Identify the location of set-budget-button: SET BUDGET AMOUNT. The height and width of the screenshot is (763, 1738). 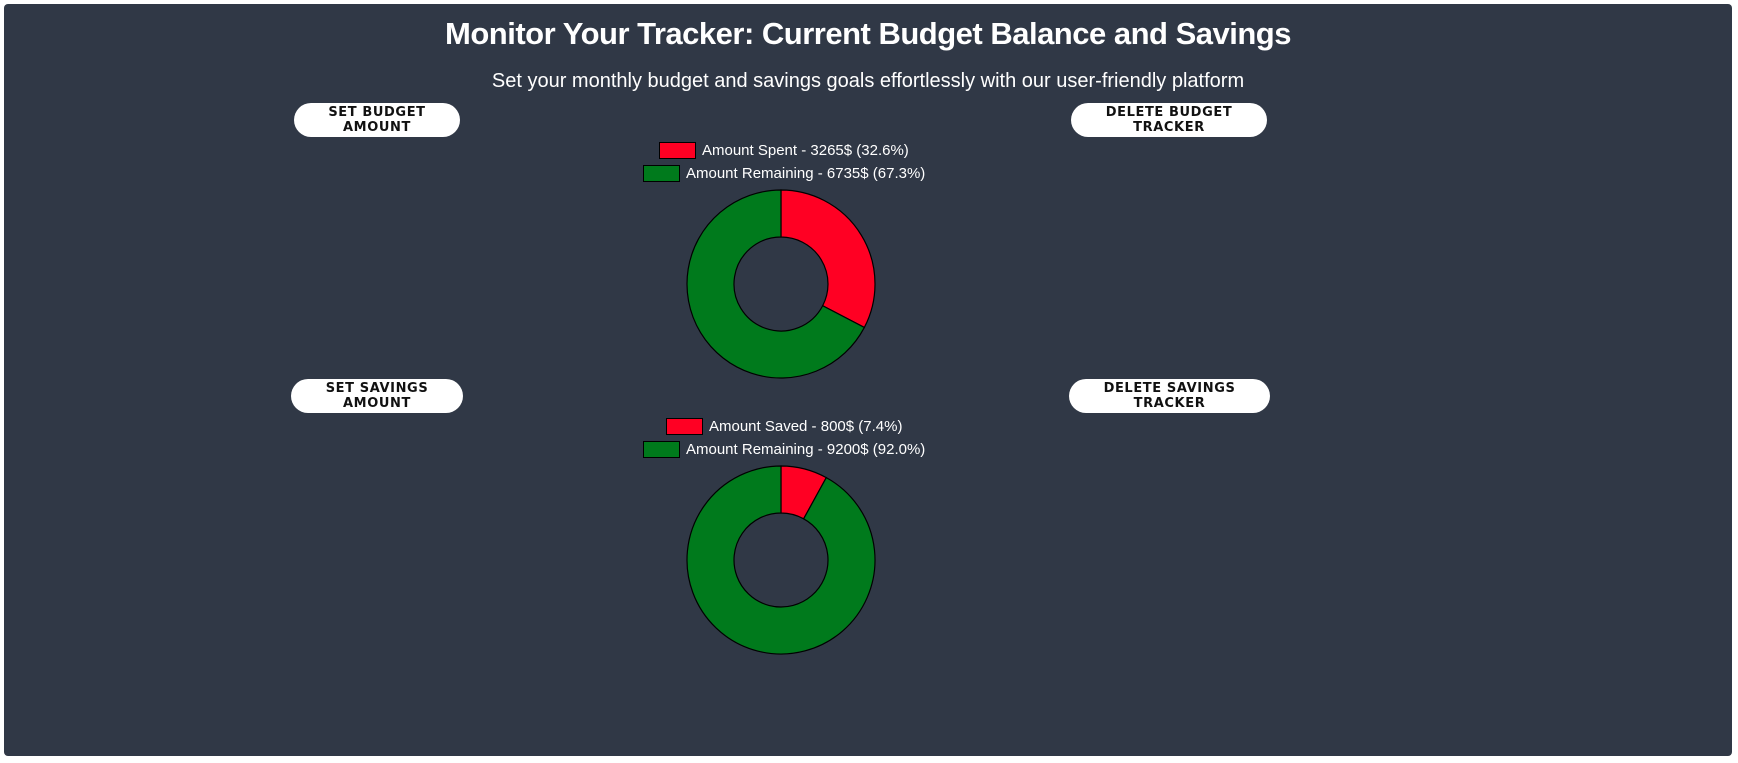
(377, 120).